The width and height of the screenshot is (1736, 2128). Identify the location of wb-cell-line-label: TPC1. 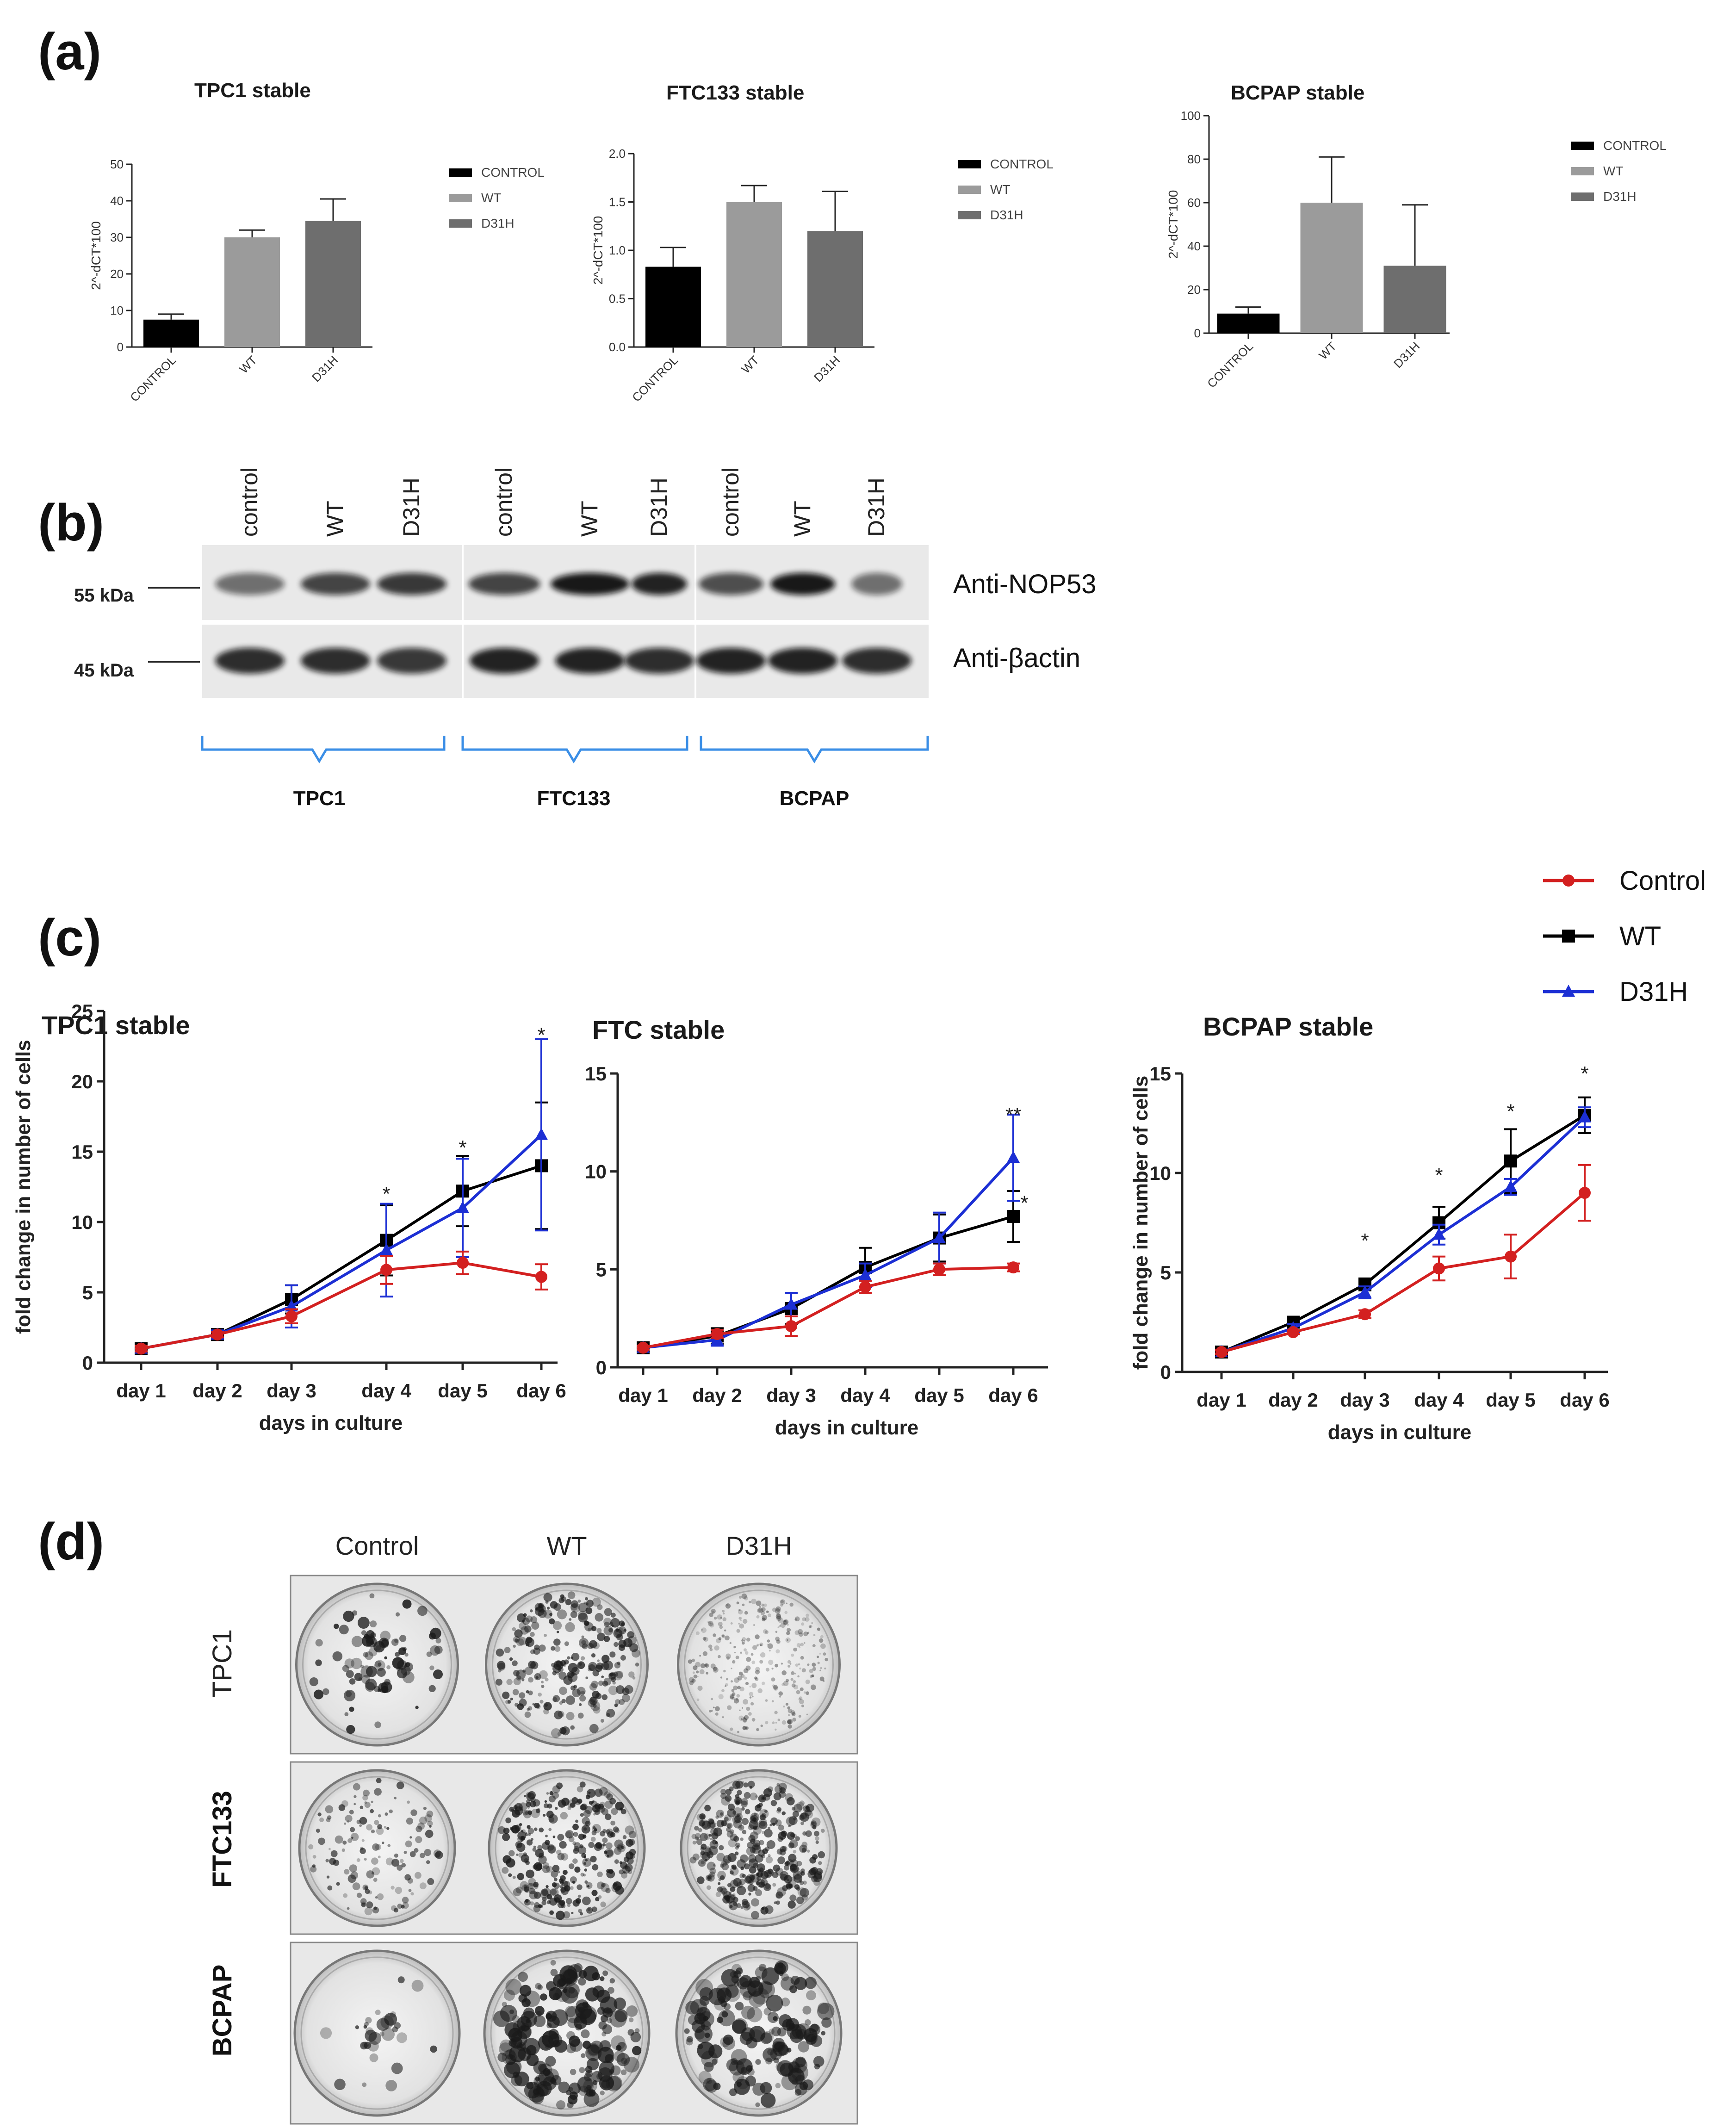
(319, 798).